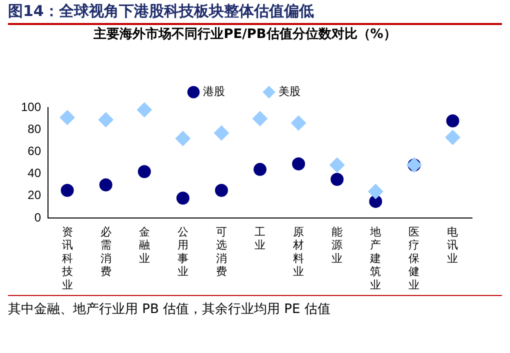 The width and height of the screenshot is (510, 353). Describe the element at coordinates (337, 245) in the screenshot. I see `x-tick-label: 能源业` at that location.